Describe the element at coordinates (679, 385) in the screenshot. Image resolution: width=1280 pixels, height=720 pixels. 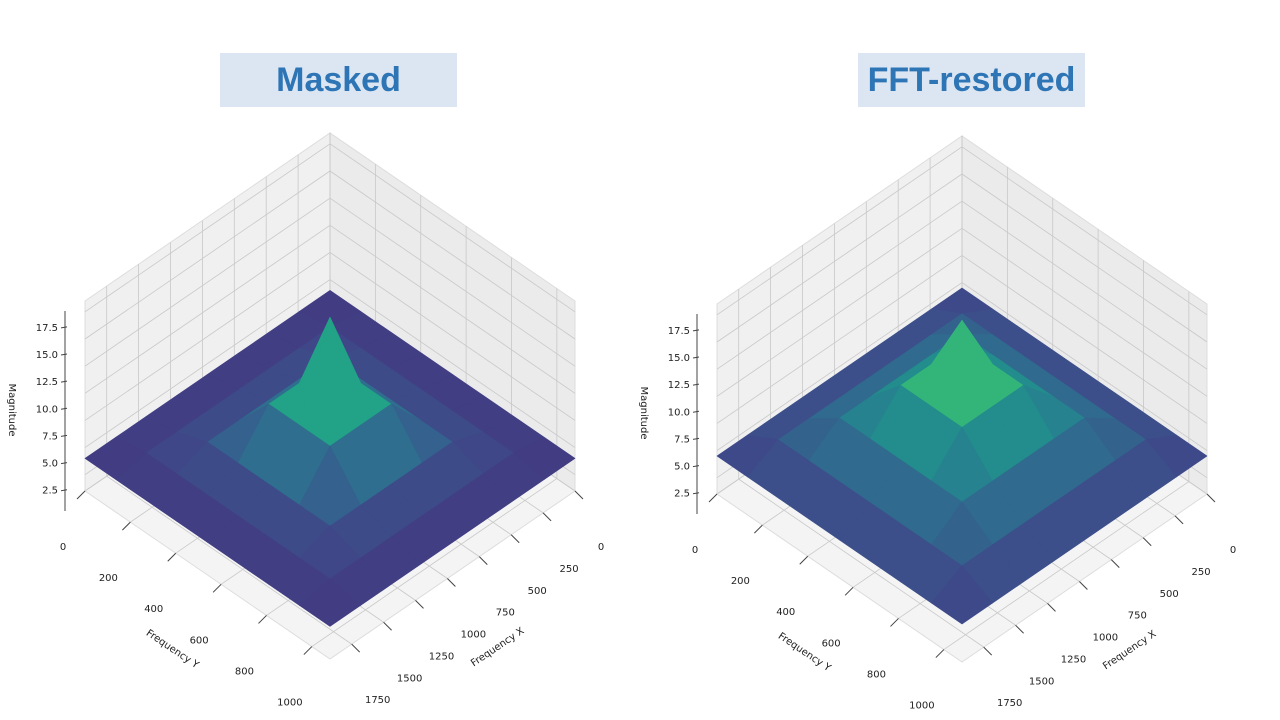
I see `z-tick-label: 12.5` at that location.